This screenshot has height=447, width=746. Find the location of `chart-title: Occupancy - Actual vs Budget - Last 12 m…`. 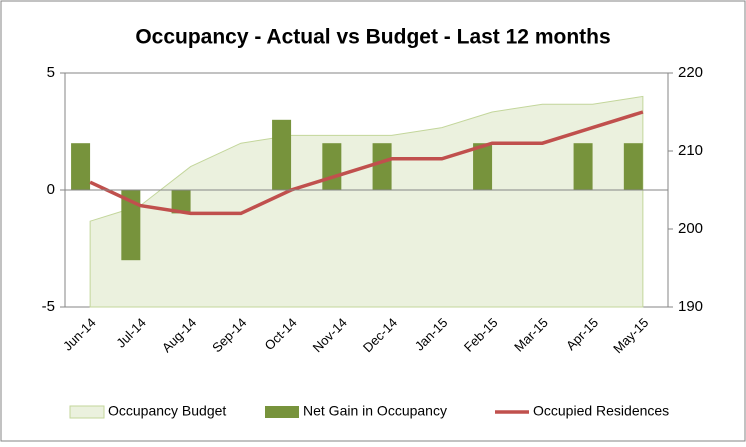

chart-title: Occupancy - Actual vs Budget - Last 12 m… is located at coordinates (372, 37).